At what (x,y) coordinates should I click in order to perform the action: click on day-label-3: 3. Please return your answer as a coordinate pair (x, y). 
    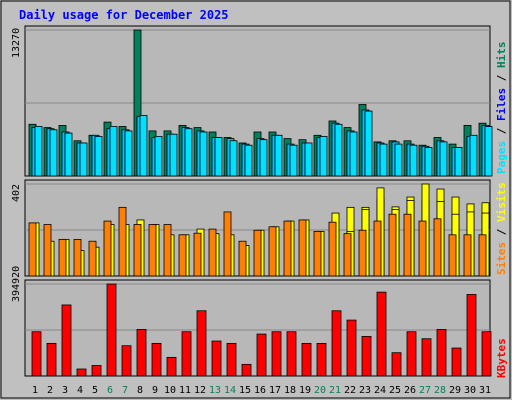
    Looking at the image, I should click on (65, 390).